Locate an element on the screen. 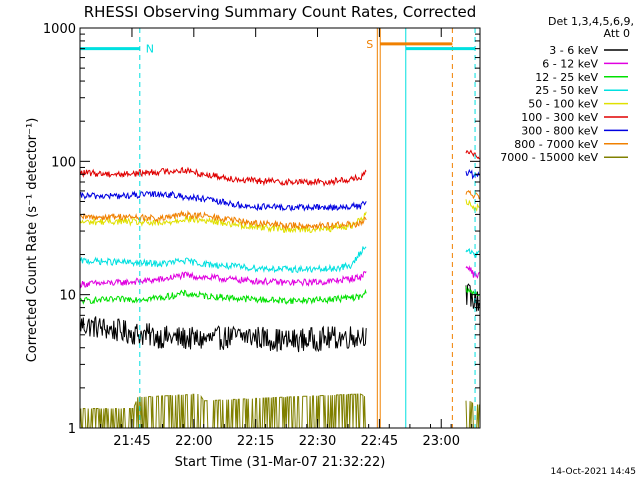 The height and width of the screenshot is (480, 640). legend-entry-label: 3 - 6 keV is located at coordinates (573, 50).